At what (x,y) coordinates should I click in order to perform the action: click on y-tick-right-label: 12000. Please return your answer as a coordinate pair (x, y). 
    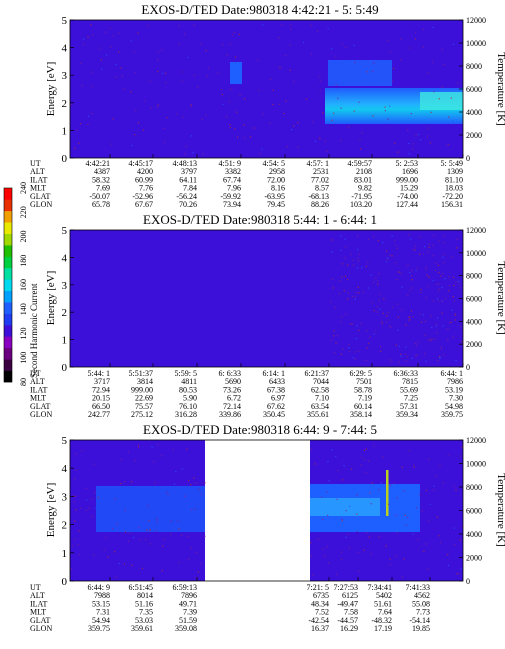
    Looking at the image, I should click on (476, 230).